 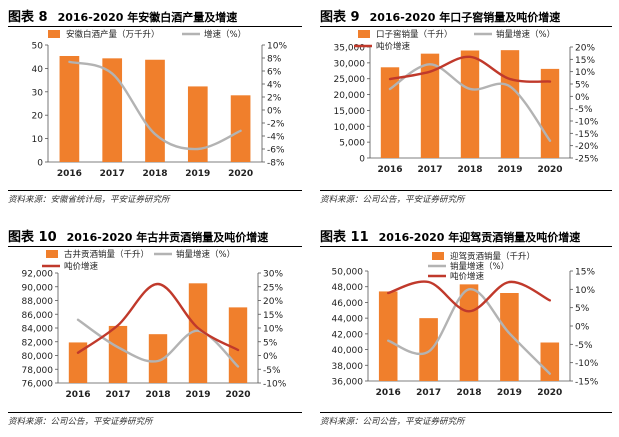 What do you see at coordinates (38, 70) in the screenshot?
I see `left-tick-label: 40` at bounding box center [38, 70].